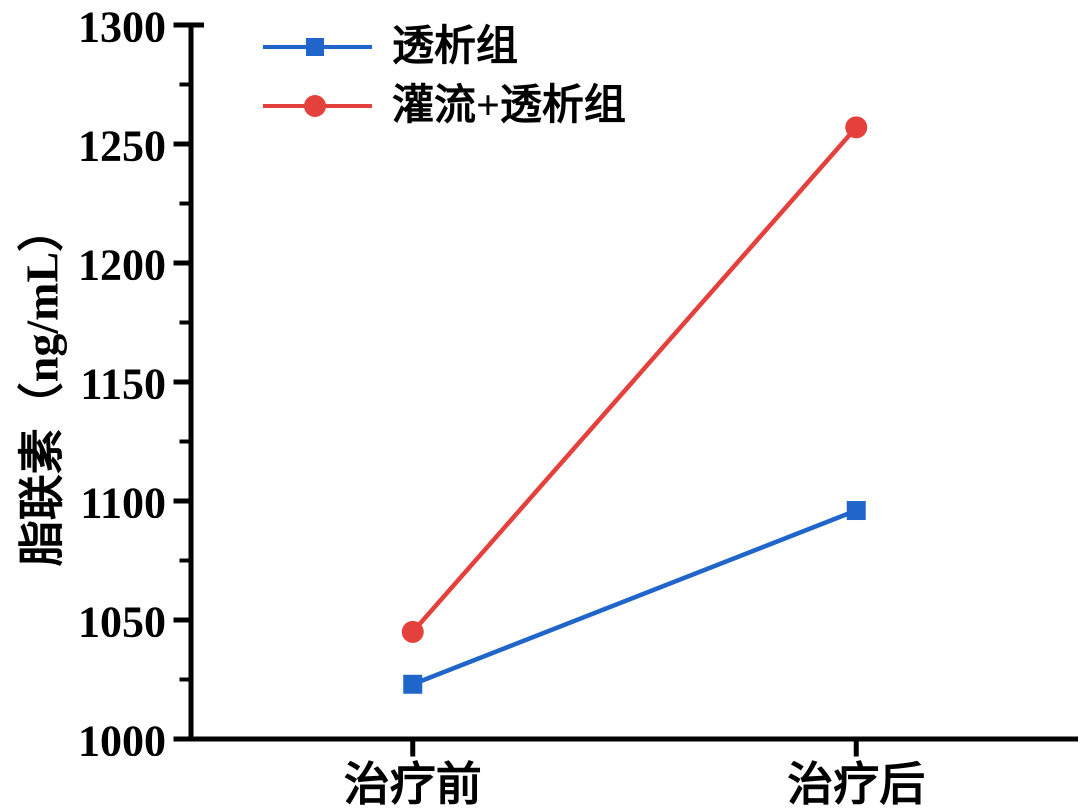 This screenshot has width=1080, height=811. I want to click on y-axis-title: 脂联素（ng/mL）, so click(42, 386).